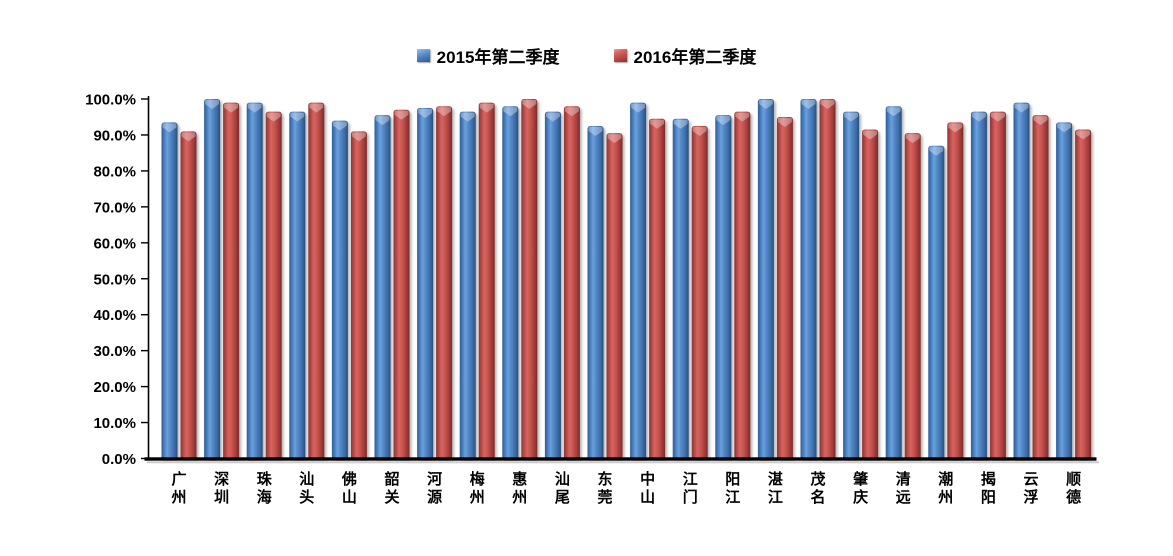 The height and width of the screenshot is (556, 1173). I want to click on bar-s0-汕头, so click(297, 285).